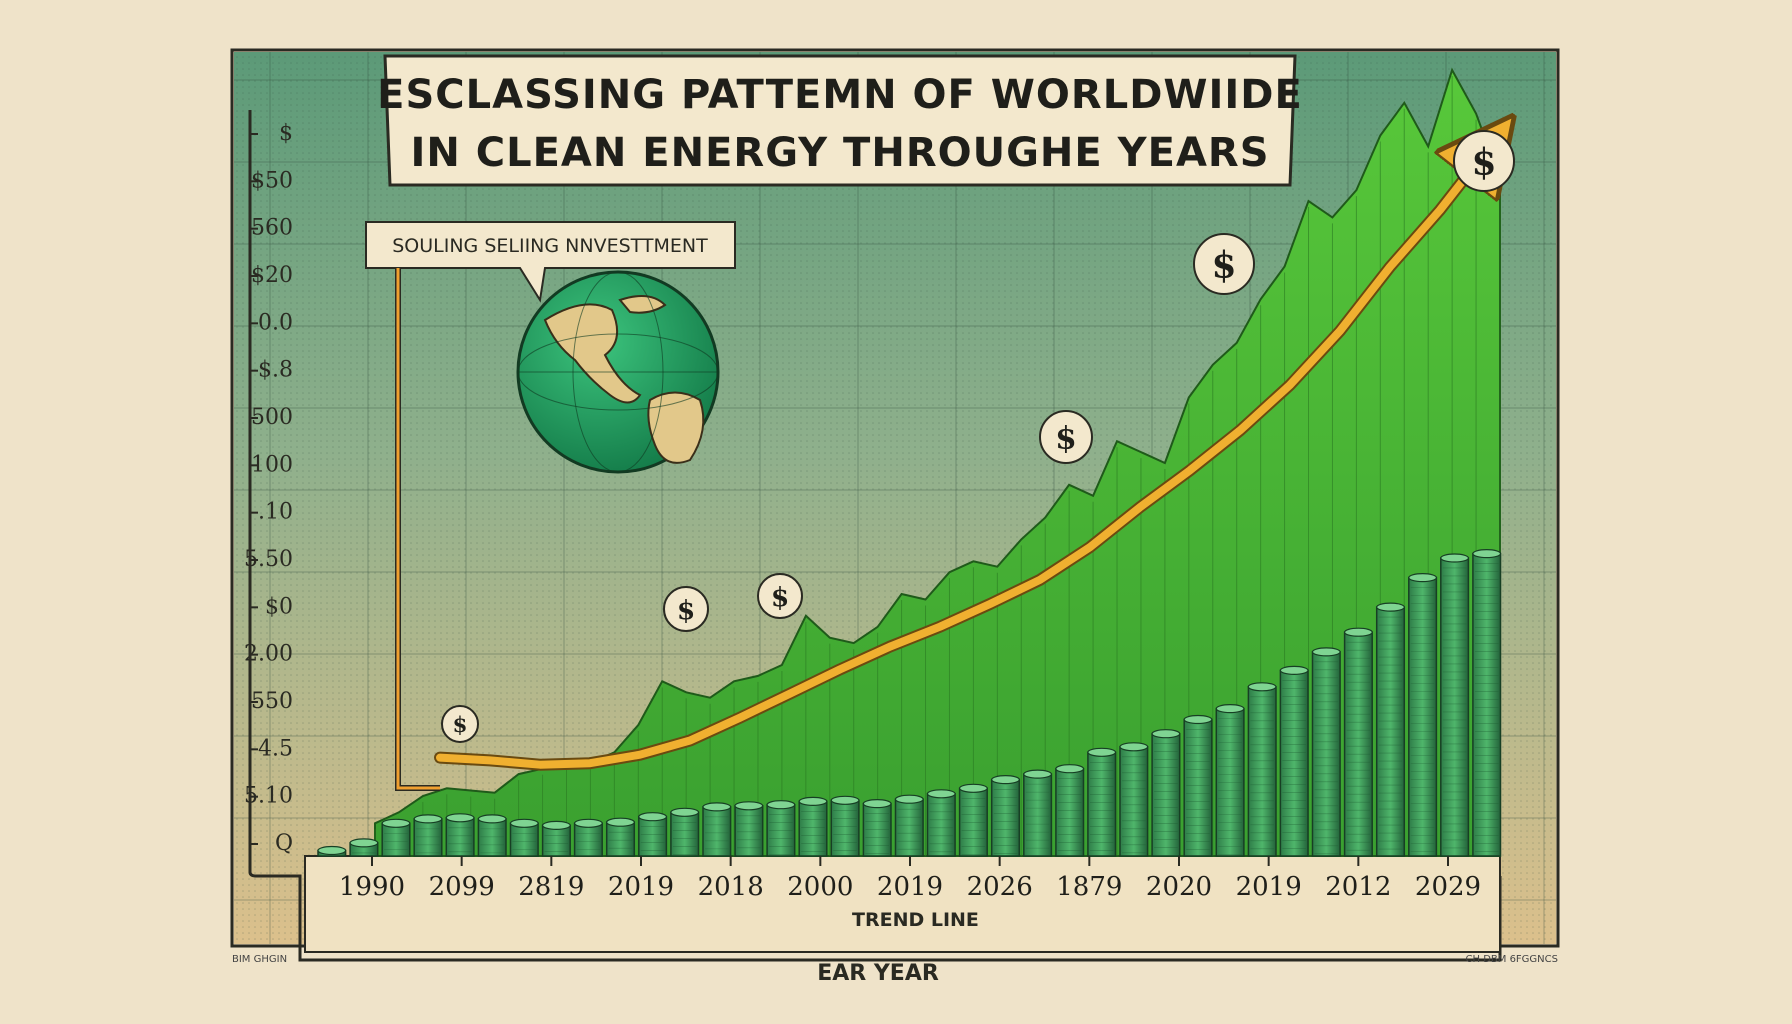  I want to click on x-tick-label: 2000, so click(820, 887).